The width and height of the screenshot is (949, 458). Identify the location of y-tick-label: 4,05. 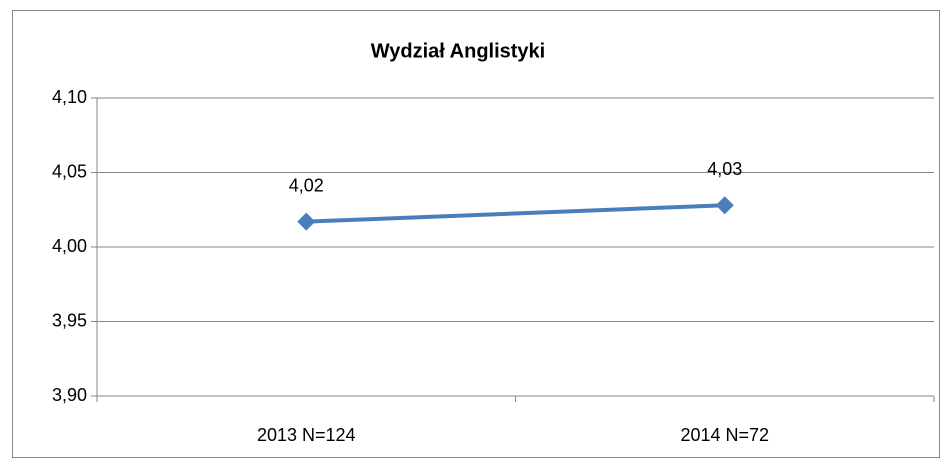
(69, 171).